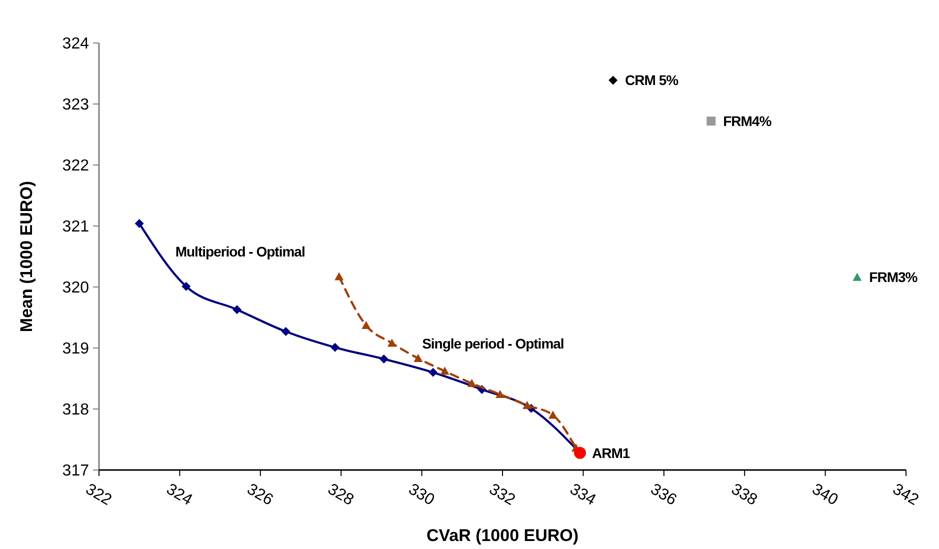  Describe the element at coordinates (611, 452) in the screenshot. I see `series-label: ARM1` at that location.